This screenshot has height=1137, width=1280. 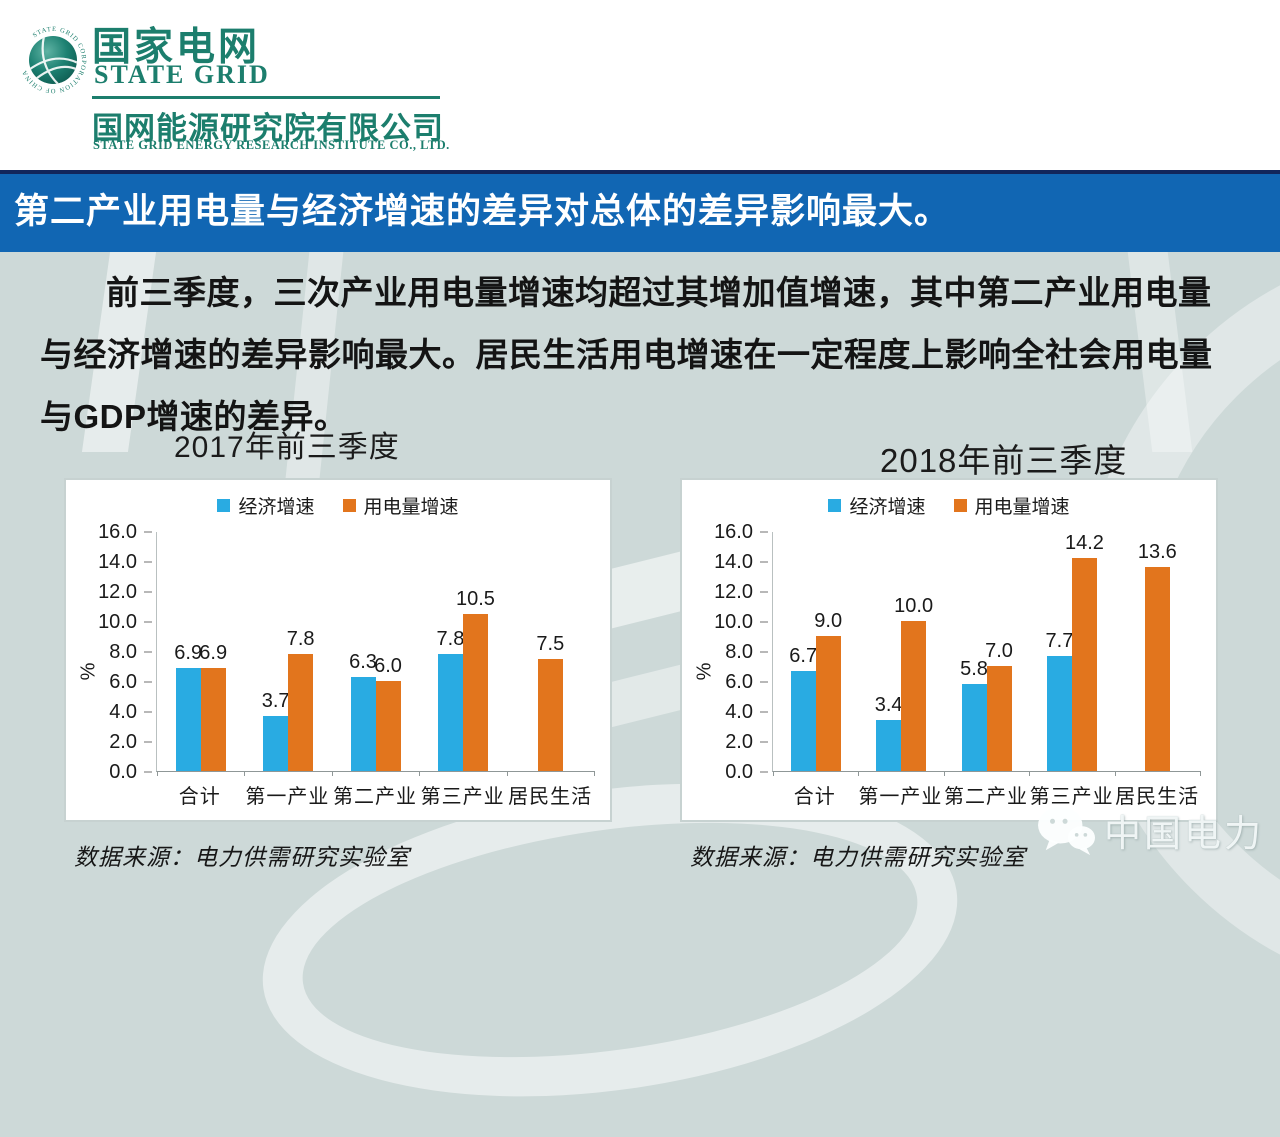 I want to click on x-axis-category-label: 居民生活, so click(x=550, y=797).